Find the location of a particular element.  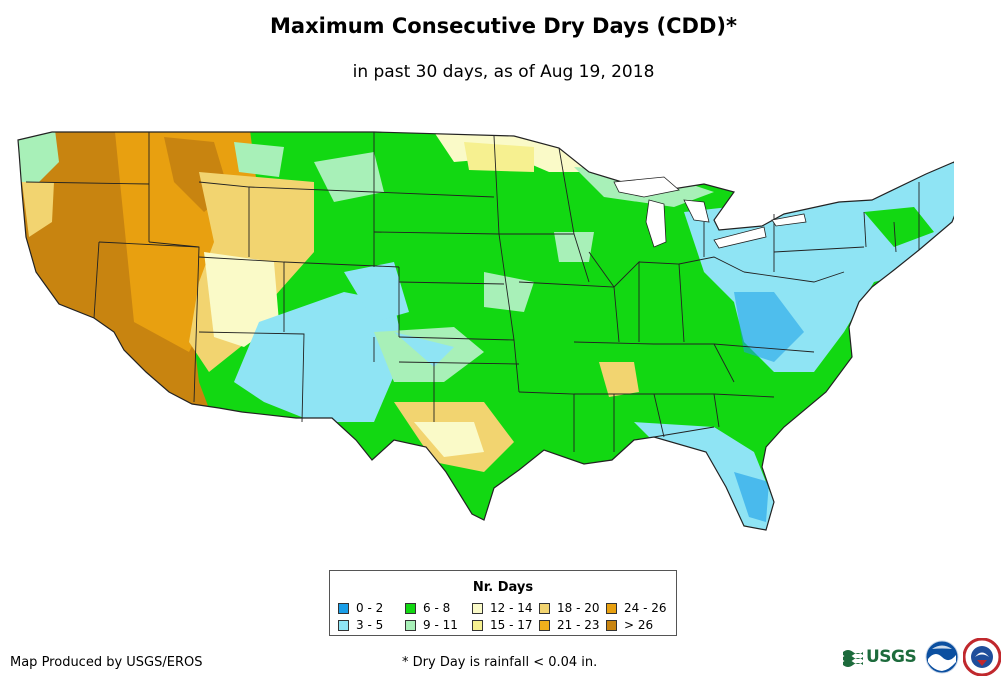

legend-item: 21 - 23 is located at coordinates (572, 625).